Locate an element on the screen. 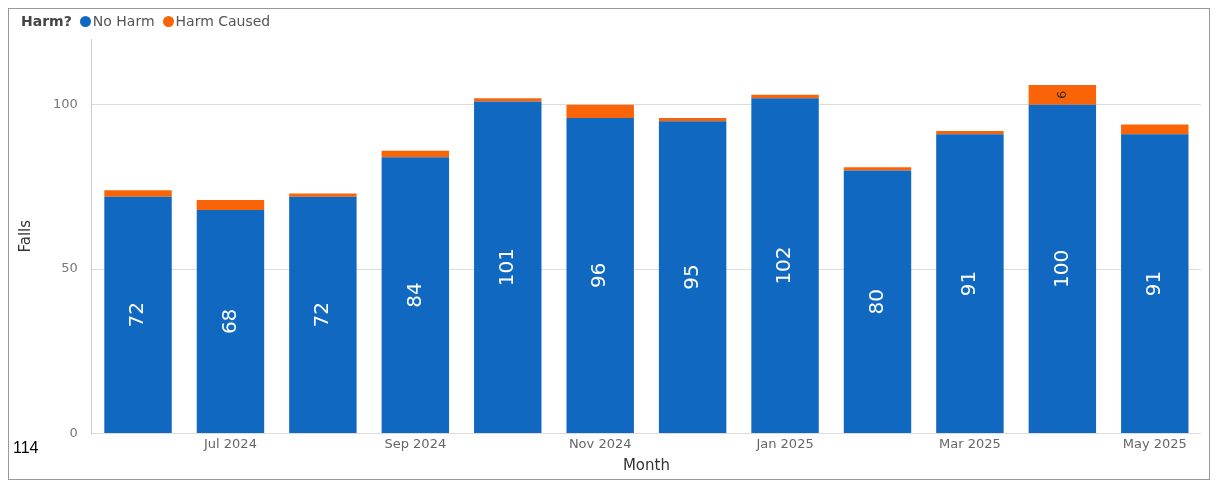  data-label: 95 is located at coordinates (690, 277).